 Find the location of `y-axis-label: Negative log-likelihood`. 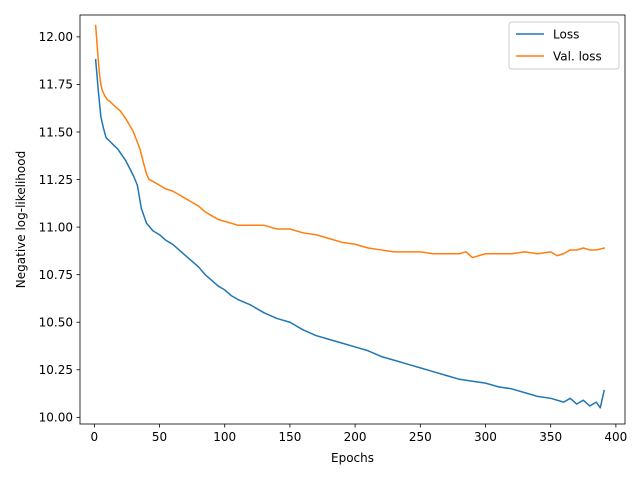

y-axis-label: Negative log-likelihood is located at coordinates (21, 219).